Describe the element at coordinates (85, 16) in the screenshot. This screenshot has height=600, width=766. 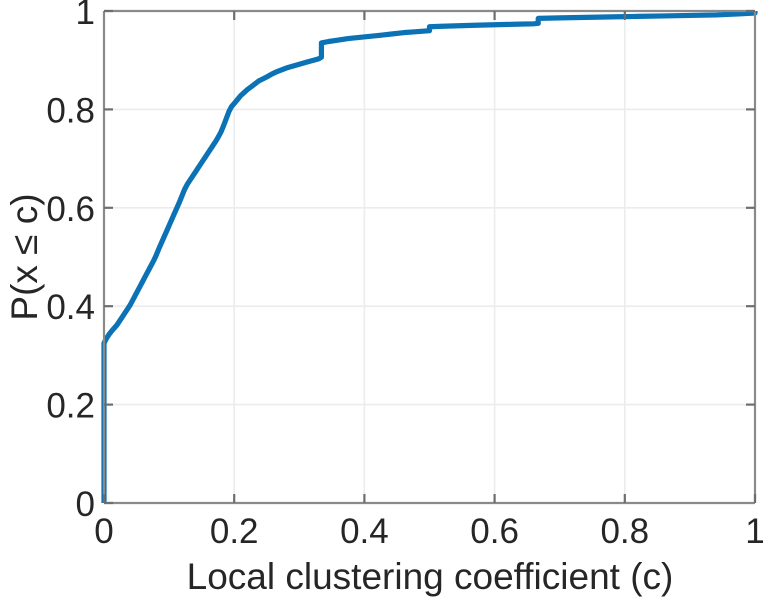
I see `ytick-label-5: 1` at that location.